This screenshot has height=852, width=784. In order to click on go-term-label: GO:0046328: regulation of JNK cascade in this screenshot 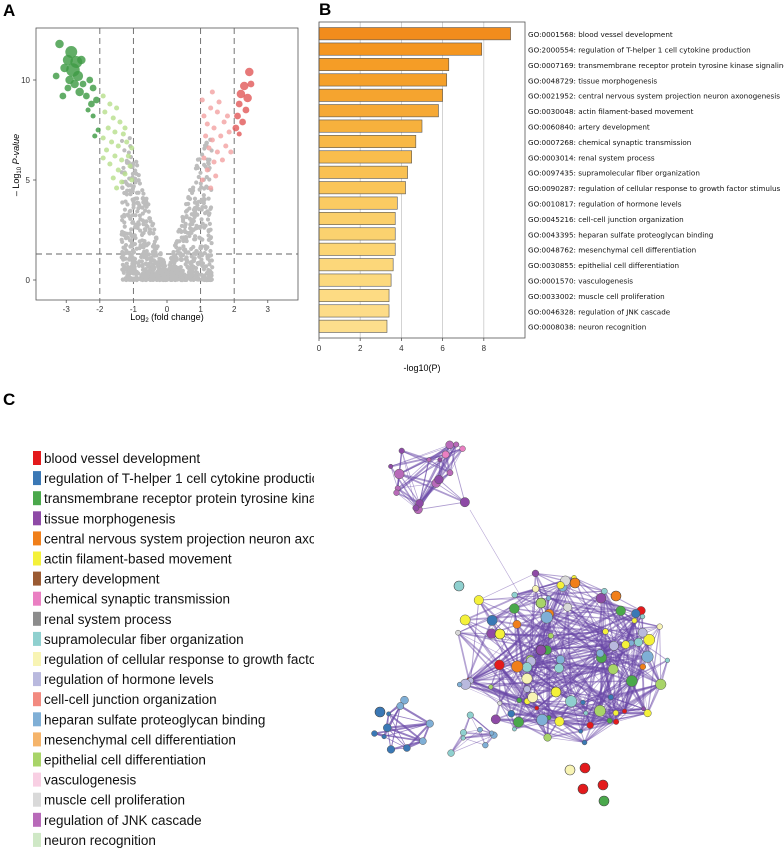, I will do `click(599, 311)`.